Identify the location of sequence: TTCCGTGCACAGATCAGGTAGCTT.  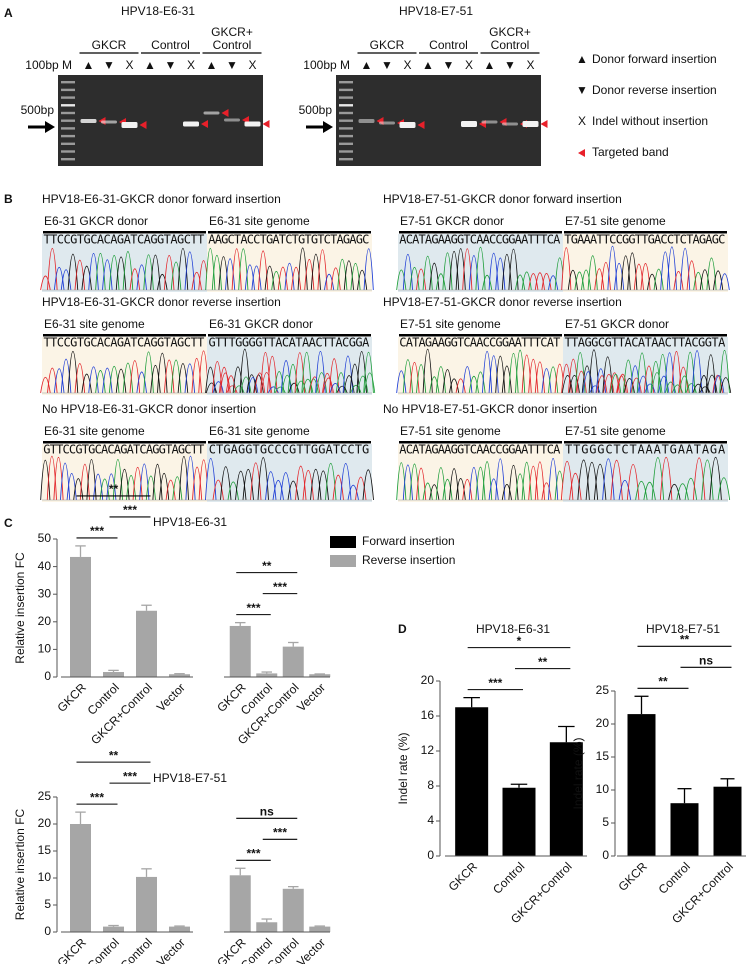
(123, 343).